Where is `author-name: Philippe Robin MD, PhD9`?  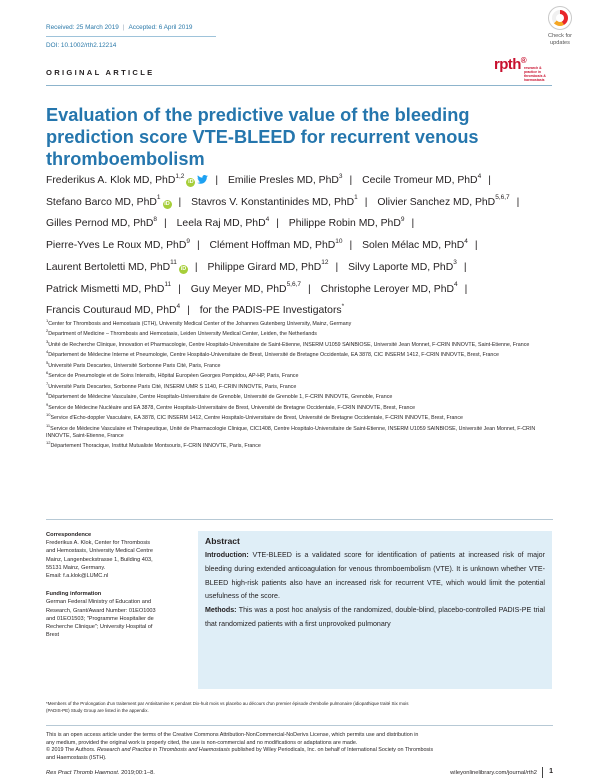
author-name: Philippe Robin MD, PhD9 is located at coordinates (346, 222).